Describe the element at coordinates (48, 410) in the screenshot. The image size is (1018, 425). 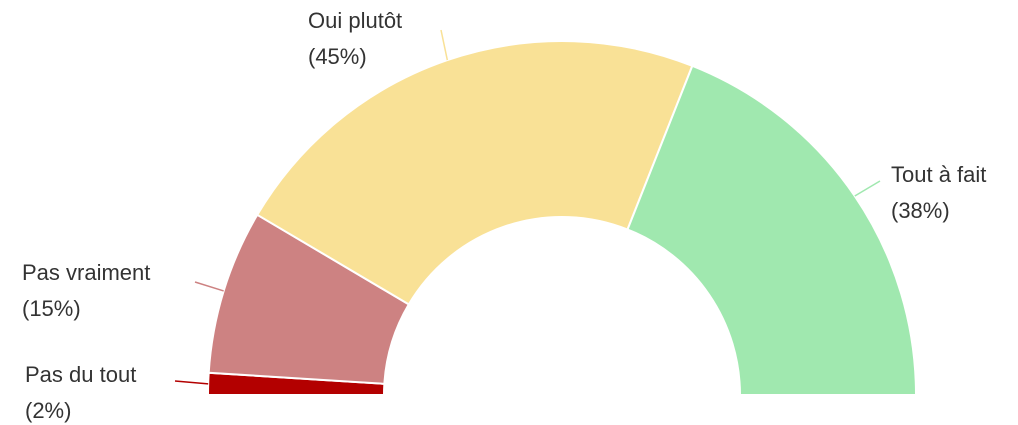
I see `slice-value-label: (2%)` at that location.